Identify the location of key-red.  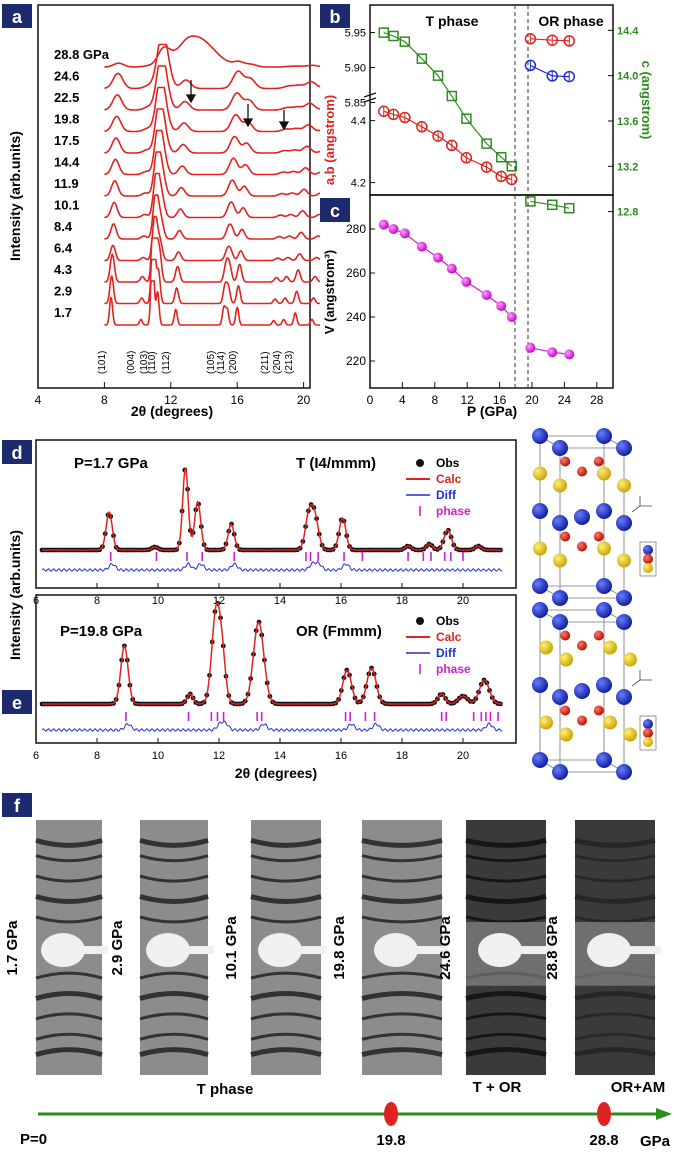
(648, 733).